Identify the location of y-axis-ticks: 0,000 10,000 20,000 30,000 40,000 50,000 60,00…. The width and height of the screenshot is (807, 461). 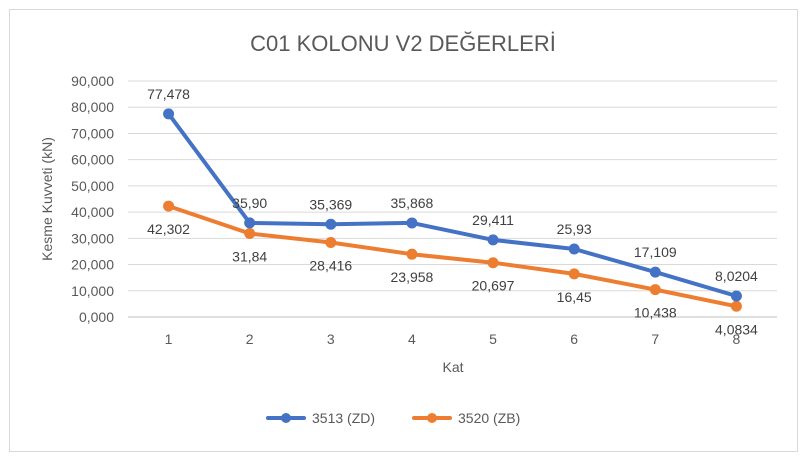
(92, 199).